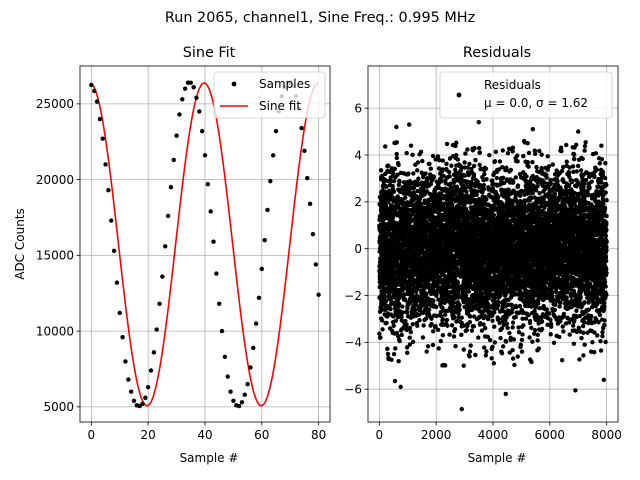 The image size is (640, 480). What do you see at coordinates (284, 84) in the screenshot?
I see `legend-samples-label: Samples` at bounding box center [284, 84].